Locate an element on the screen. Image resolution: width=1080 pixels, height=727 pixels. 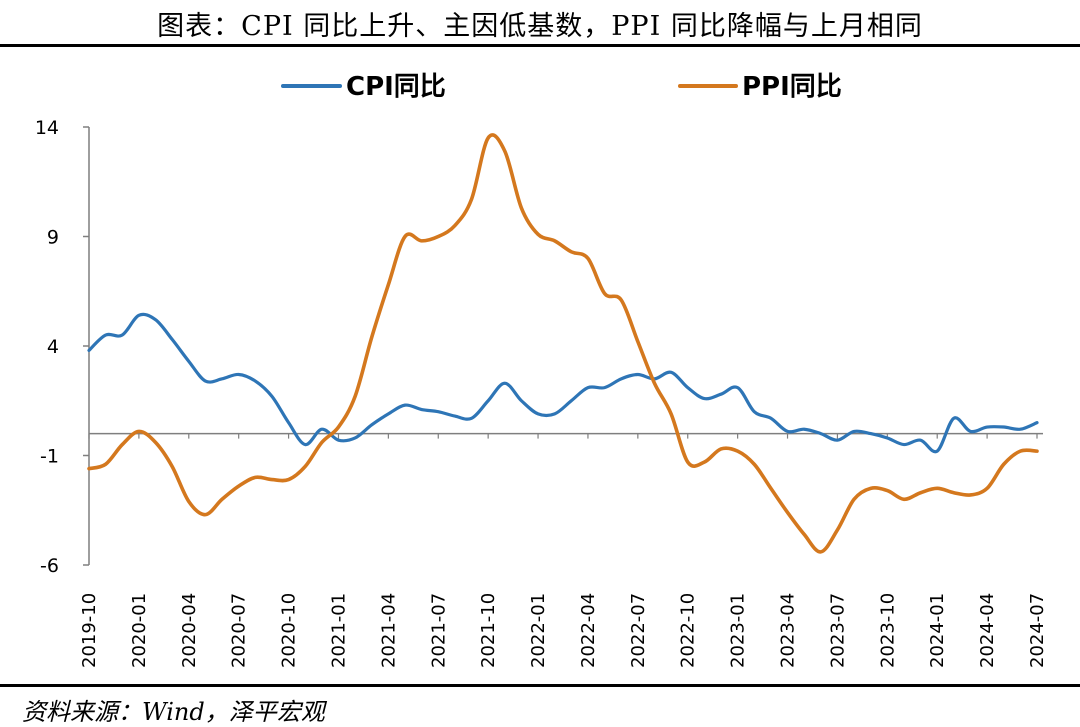
x-tick-label: 2022-10 is located at coordinates (688, 630).